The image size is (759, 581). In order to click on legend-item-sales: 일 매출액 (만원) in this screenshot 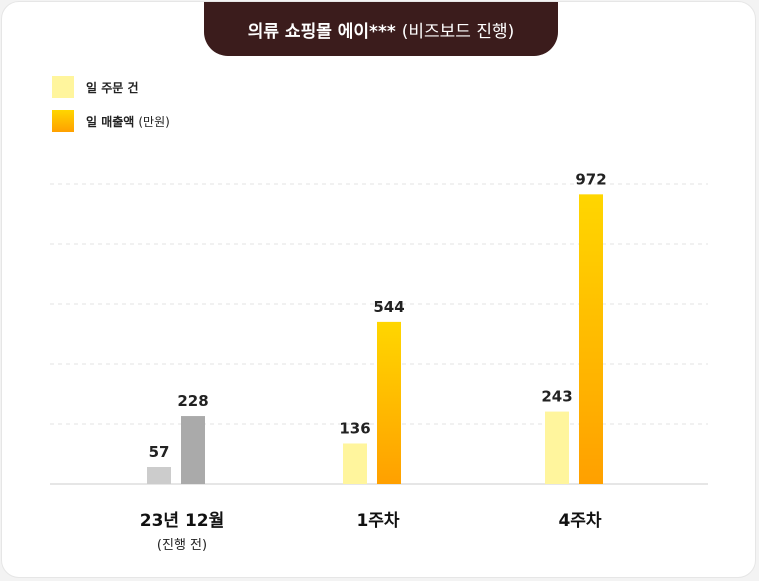, I will do `click(111, 121)`.